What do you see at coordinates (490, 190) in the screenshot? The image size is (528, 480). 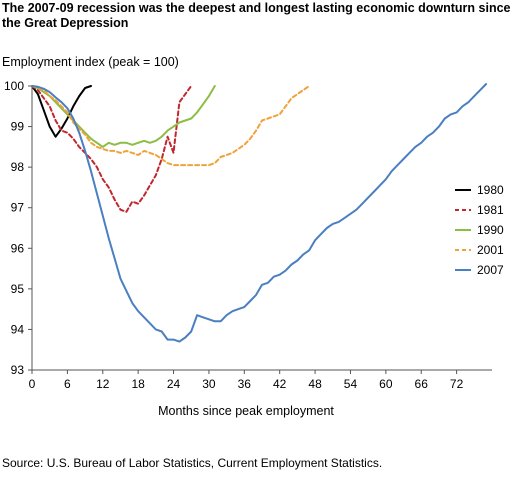 I see `legend-label-1980: 1980` at bounding box center [490, 190].